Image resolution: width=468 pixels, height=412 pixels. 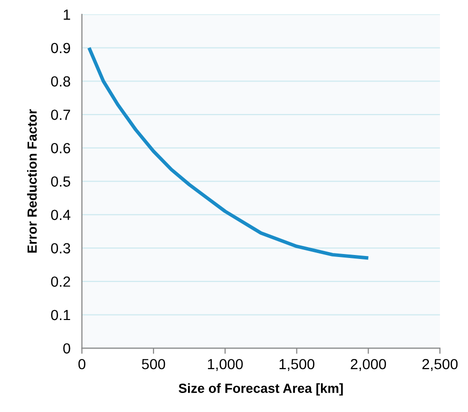 What do you see at coordinates (154, 364) in the screenshot?
I see `x-tick-label: 500` at bounding box center [154, 364].